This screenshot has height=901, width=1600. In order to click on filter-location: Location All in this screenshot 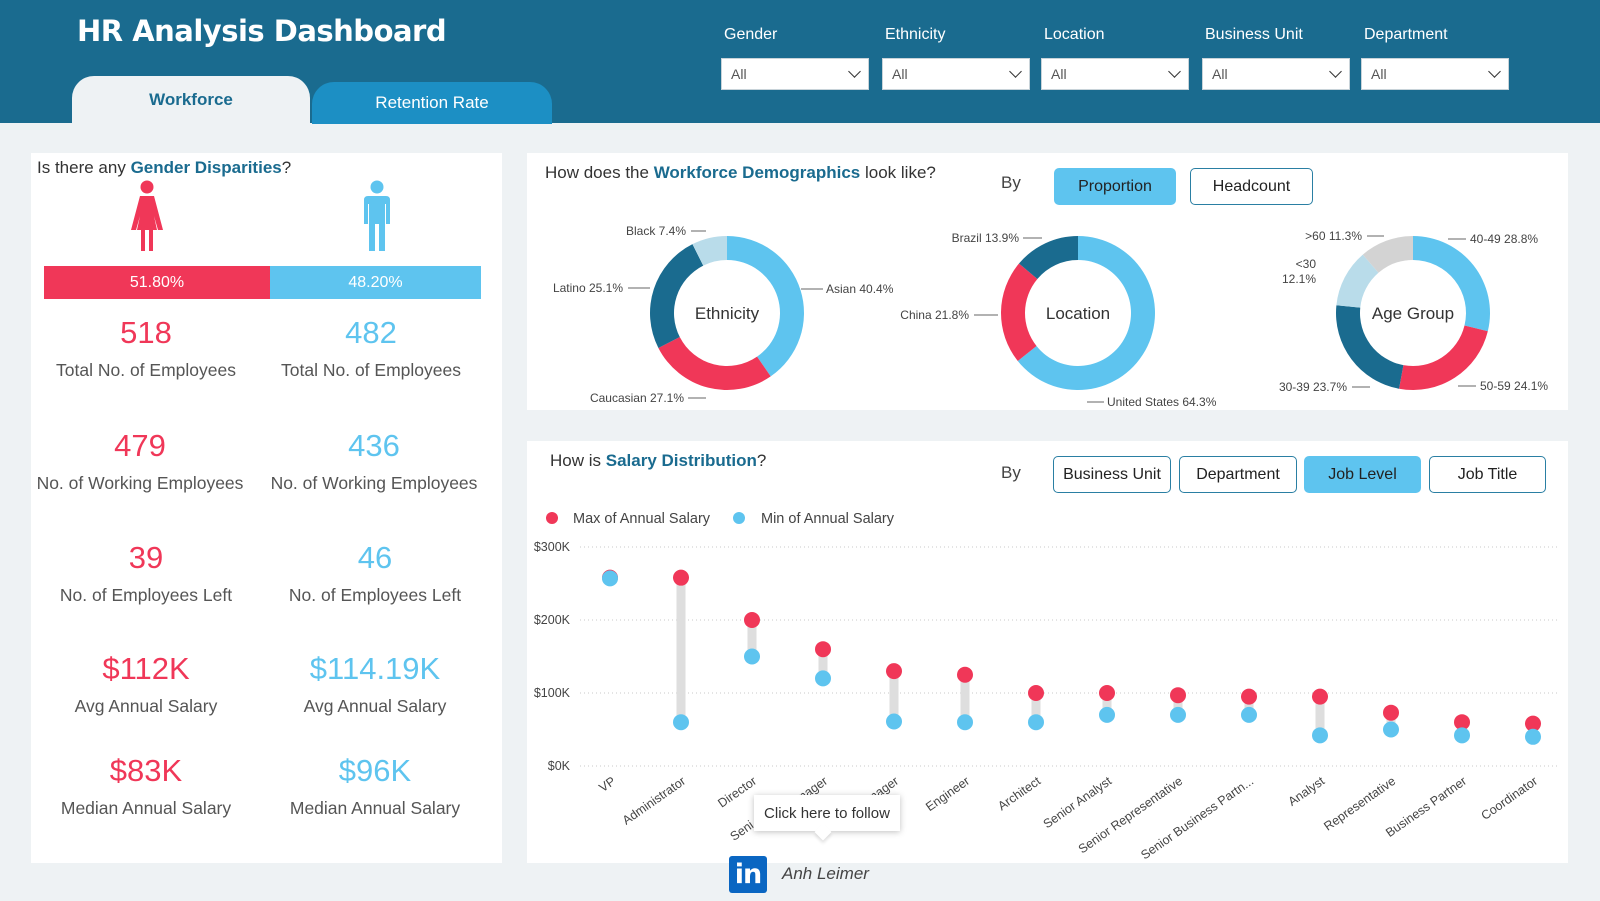, I will do `click(1115, 58)`.